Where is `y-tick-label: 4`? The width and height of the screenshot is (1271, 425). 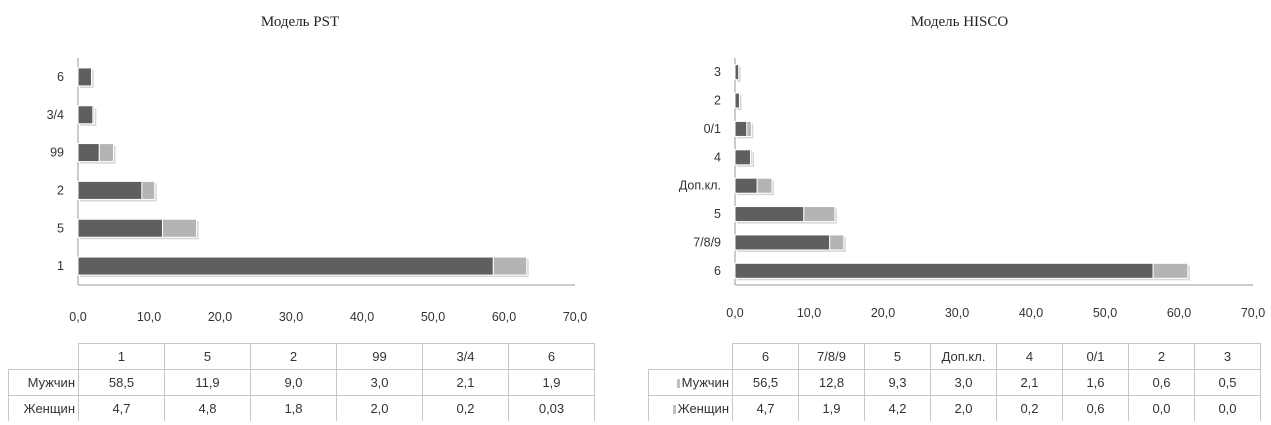
y-tick-label: 4 is located at coordinates (717, 157).